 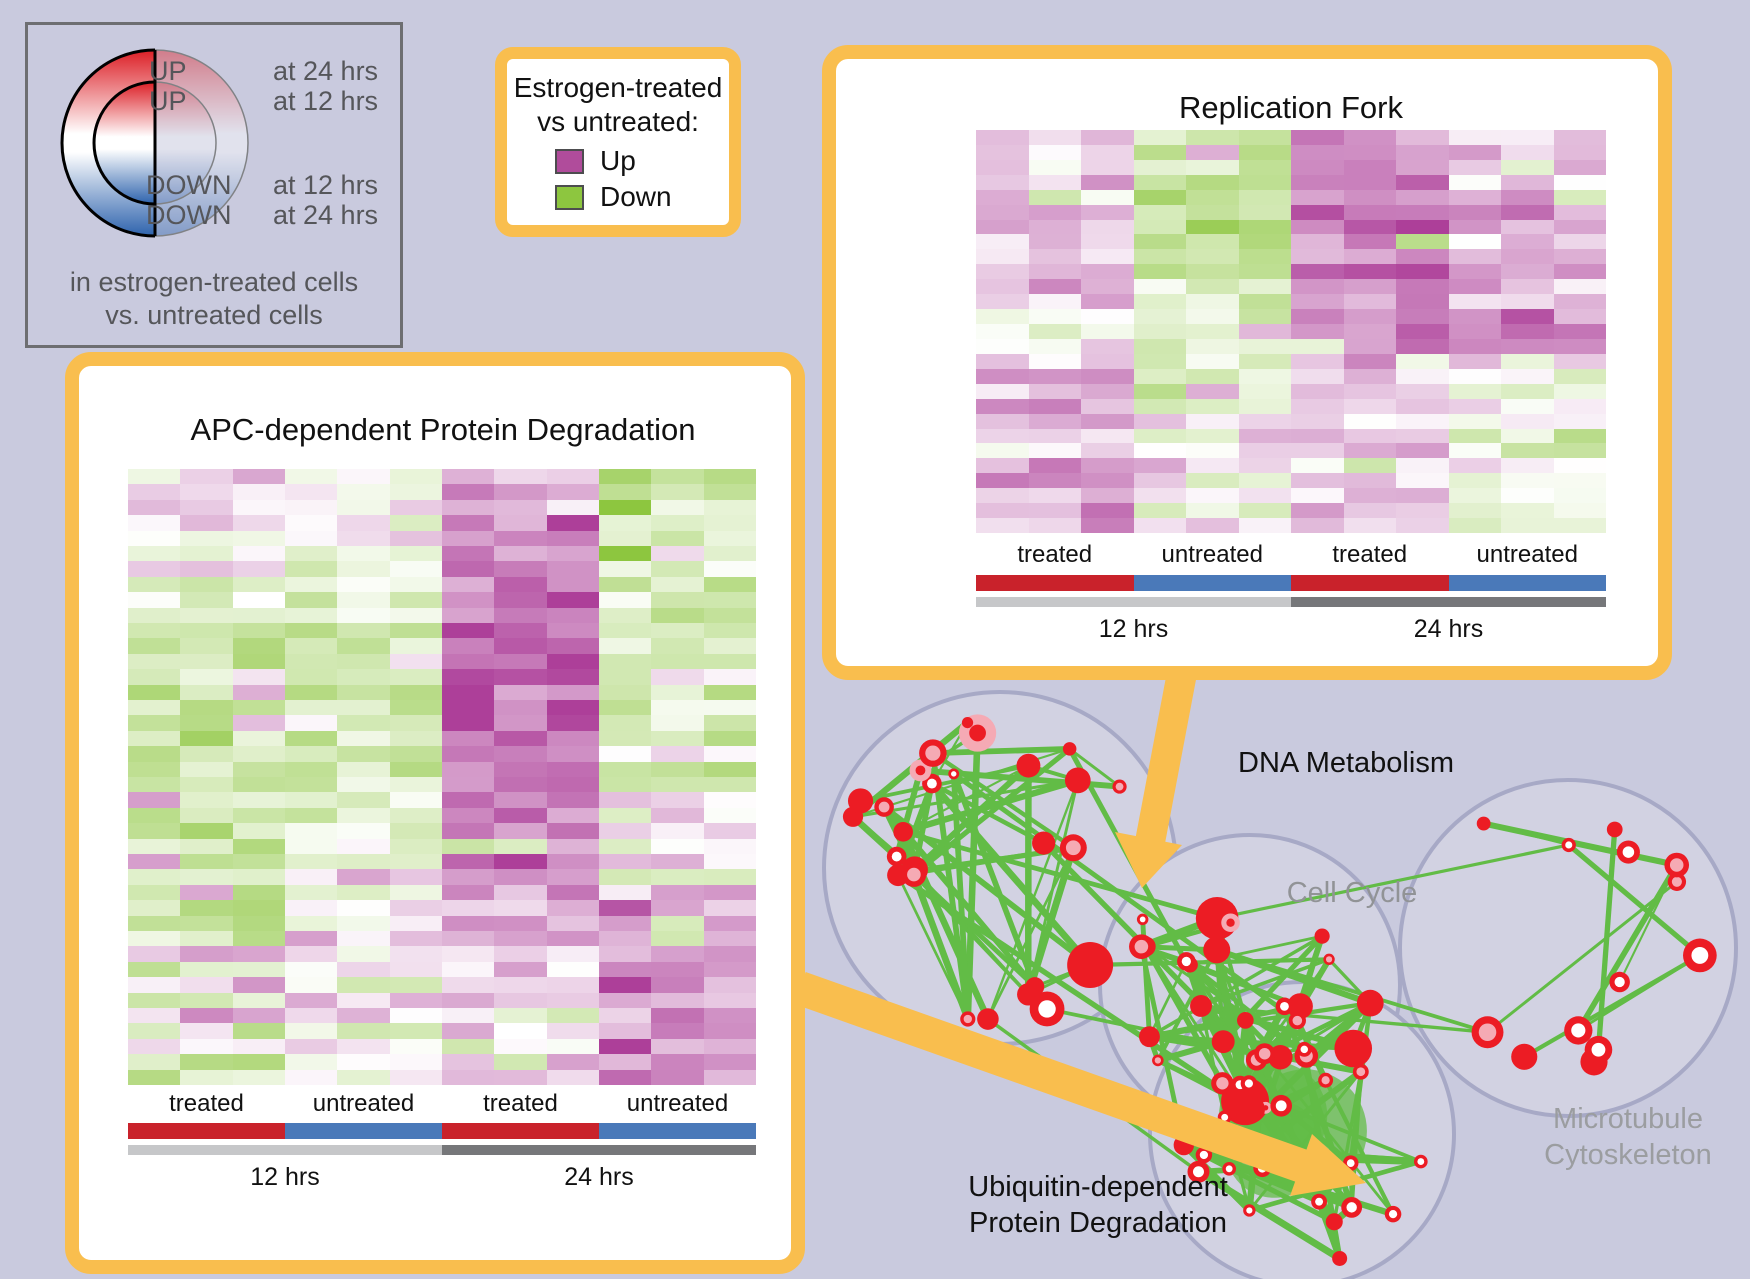 What do you see at coordinates (569, 161) in the screenshot?
I see `up-color-swatch` at bounding box center [569, 161].